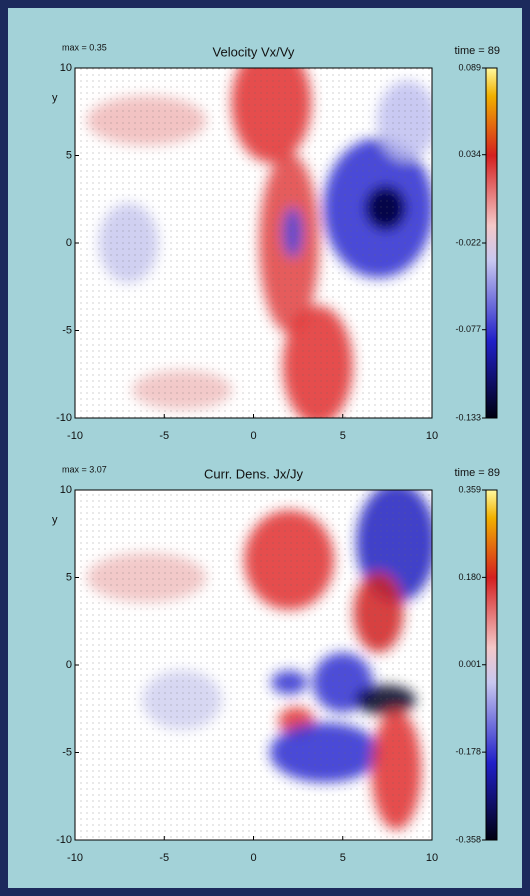 This screenshot has width=530, height=896. Describe the element at coordinates (469, 664) in the screenshot. I see `colorbar-tick-label: 0.001` at that location.